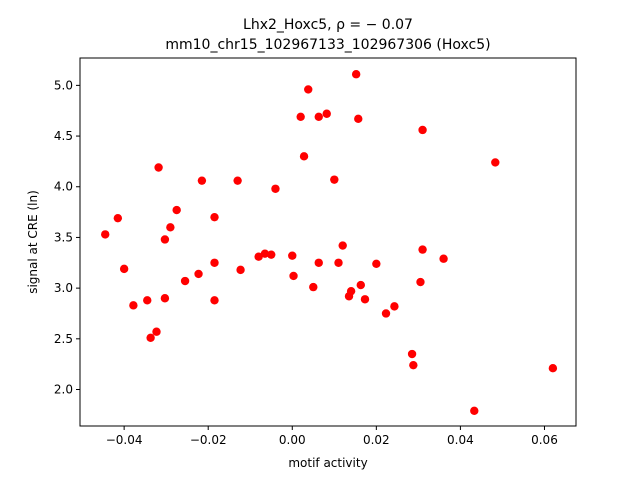 This screenshot has width=640, height=480. What do you see at coordinates (63, 85) in the screenshot?
I see `y-tick-label: 5.0` at bounding box center [63, 85].